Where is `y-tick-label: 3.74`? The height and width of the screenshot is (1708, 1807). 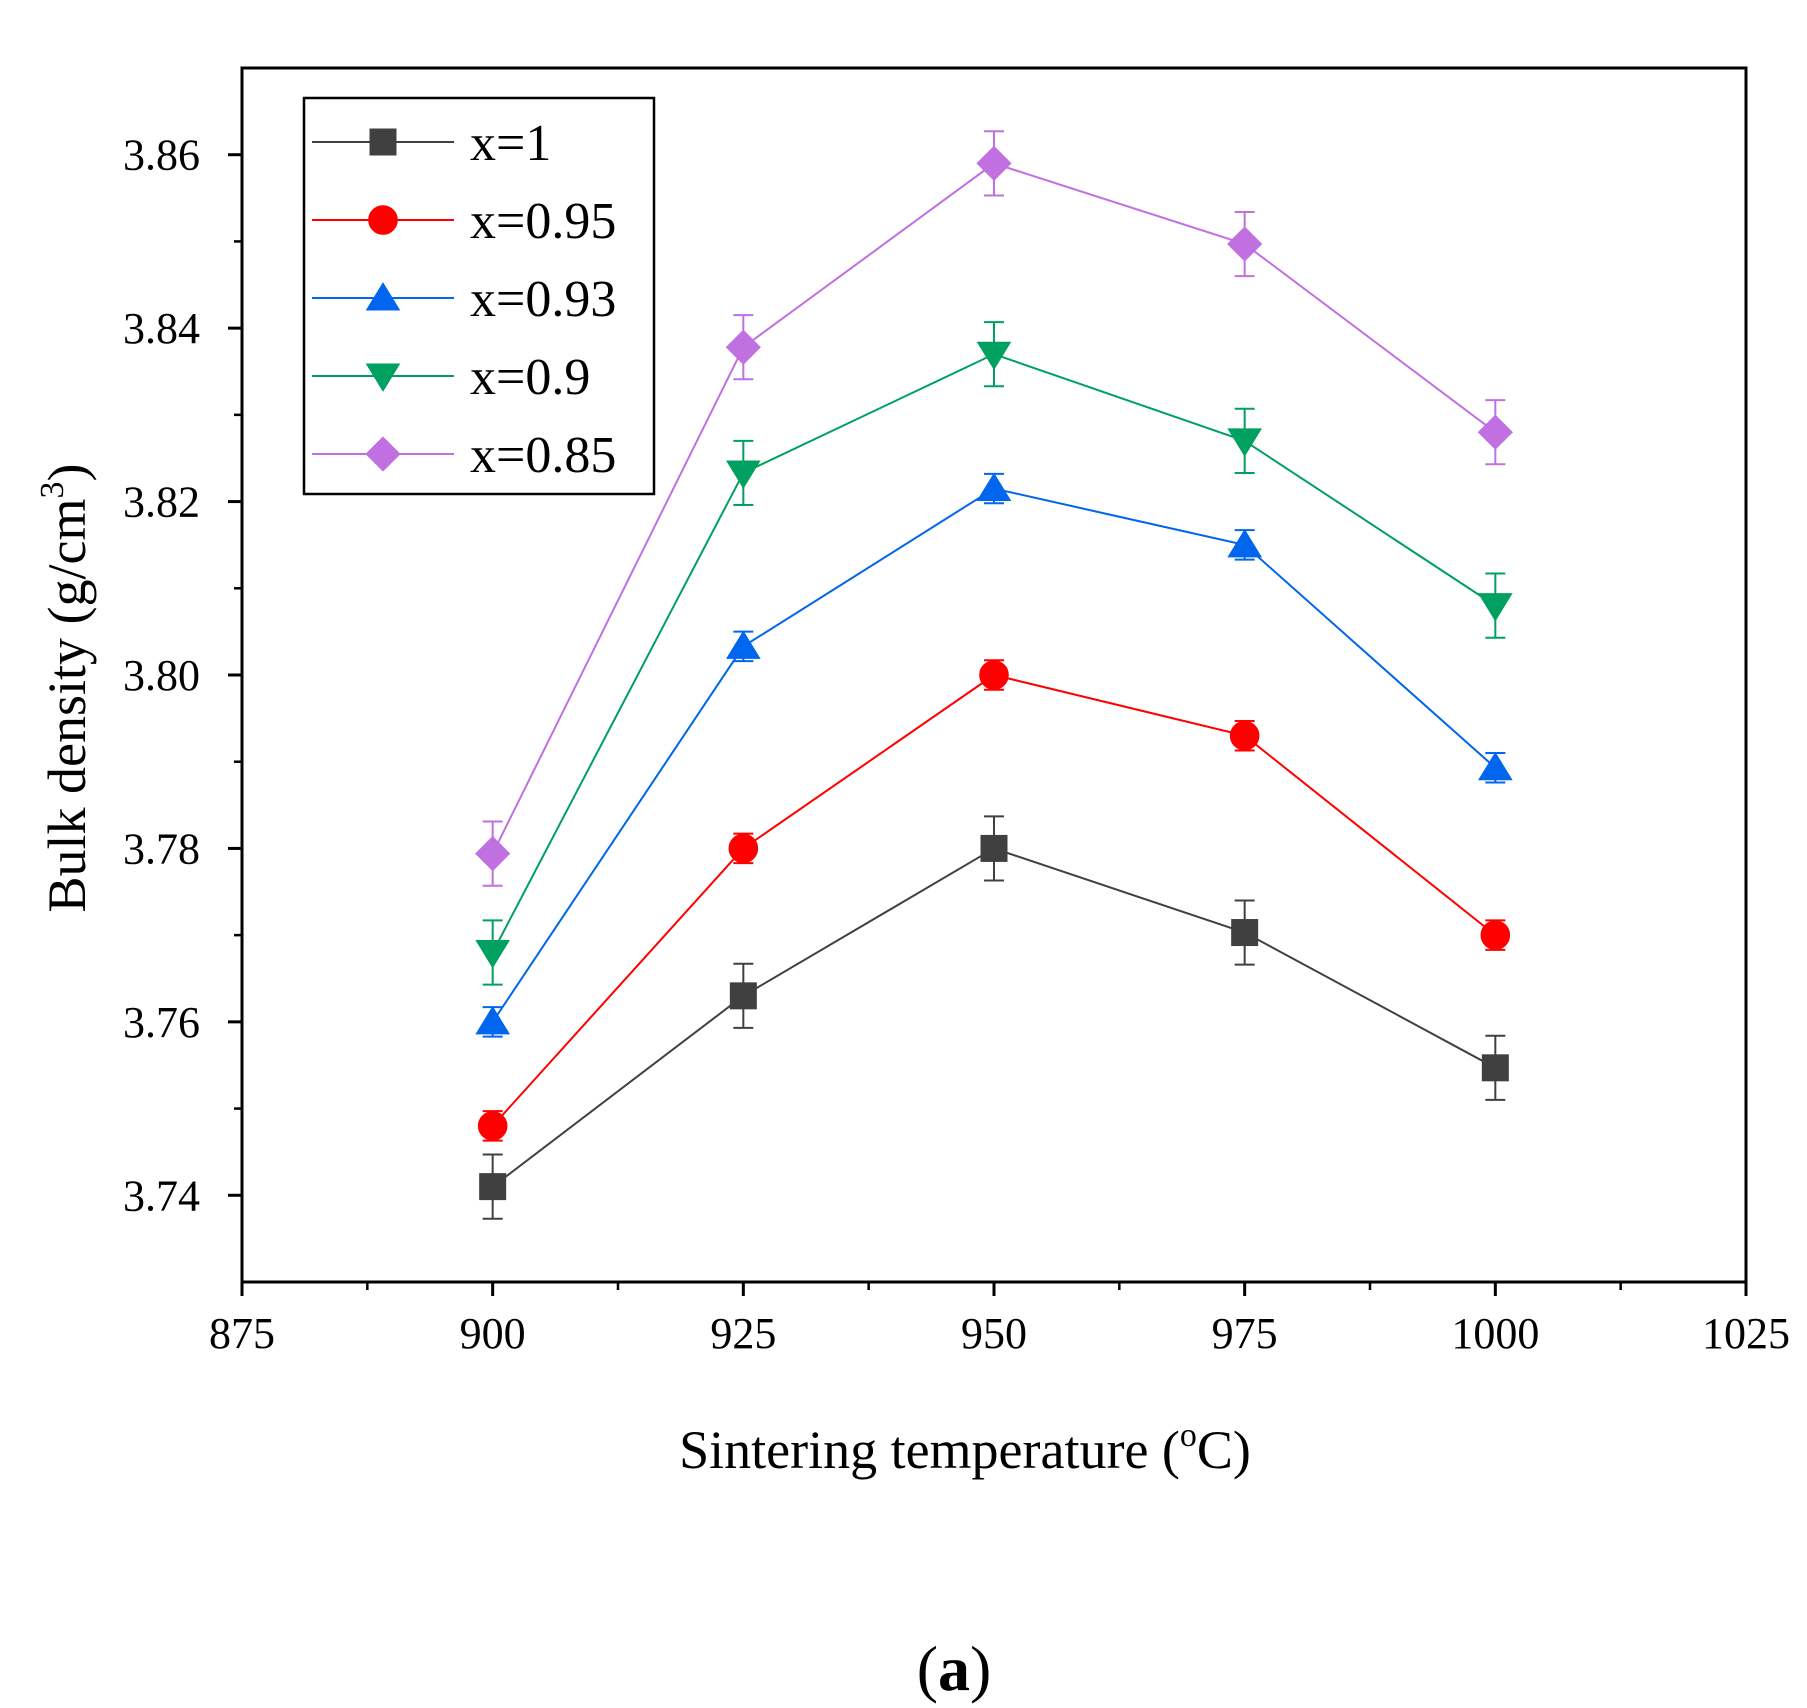 y-tick-label: 3.74 is located at coordinates (161, 1195).